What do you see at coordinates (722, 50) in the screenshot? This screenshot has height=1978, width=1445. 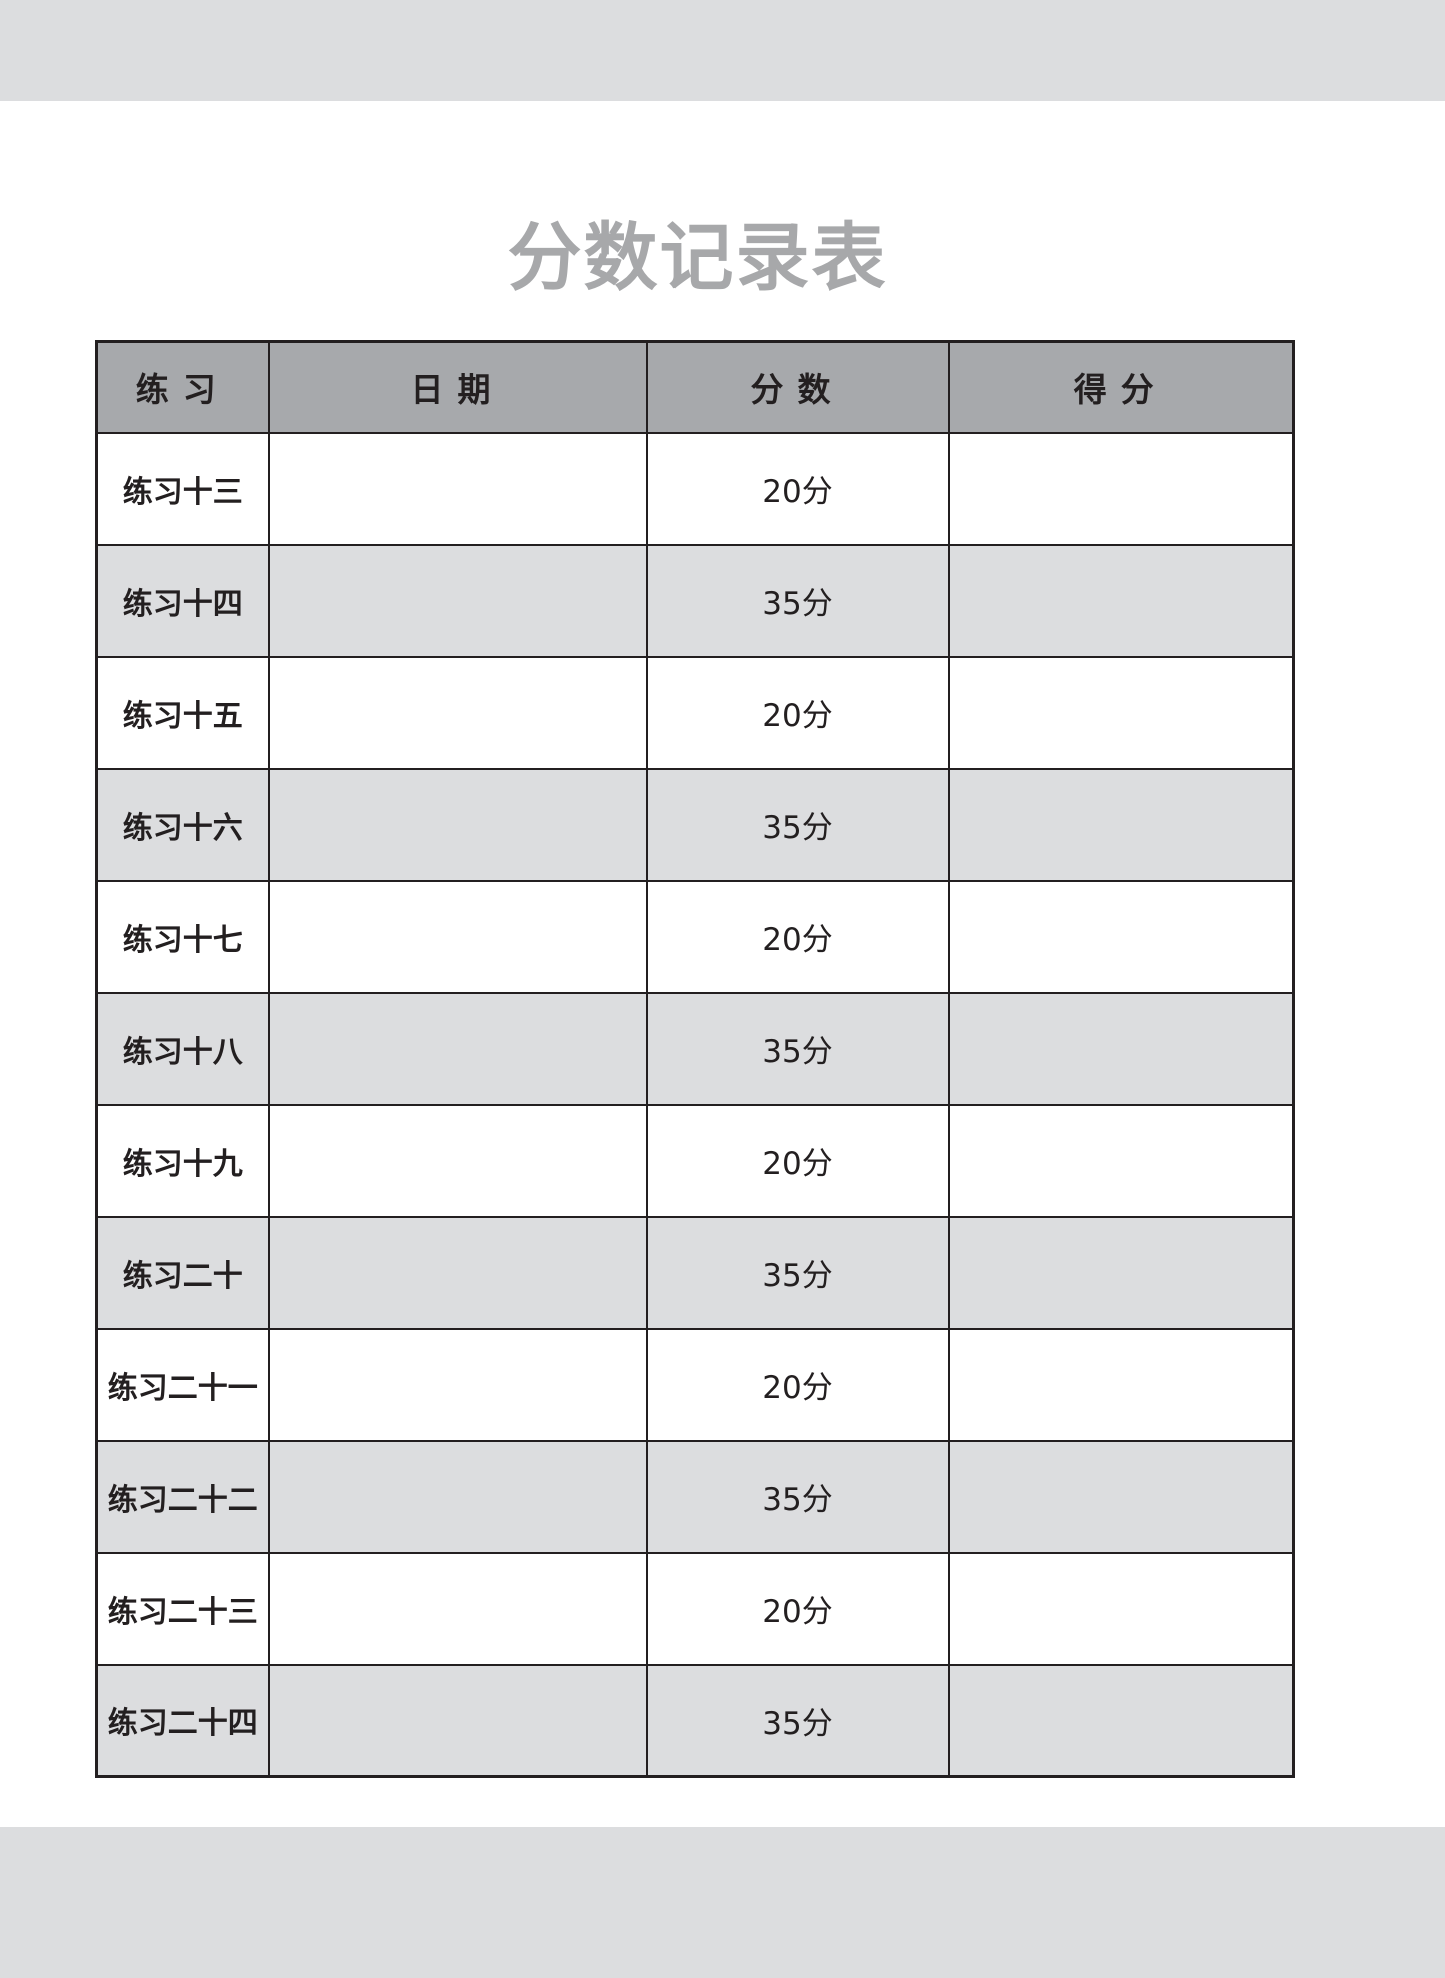 I see `top-band` at bounding box center [722, 50].